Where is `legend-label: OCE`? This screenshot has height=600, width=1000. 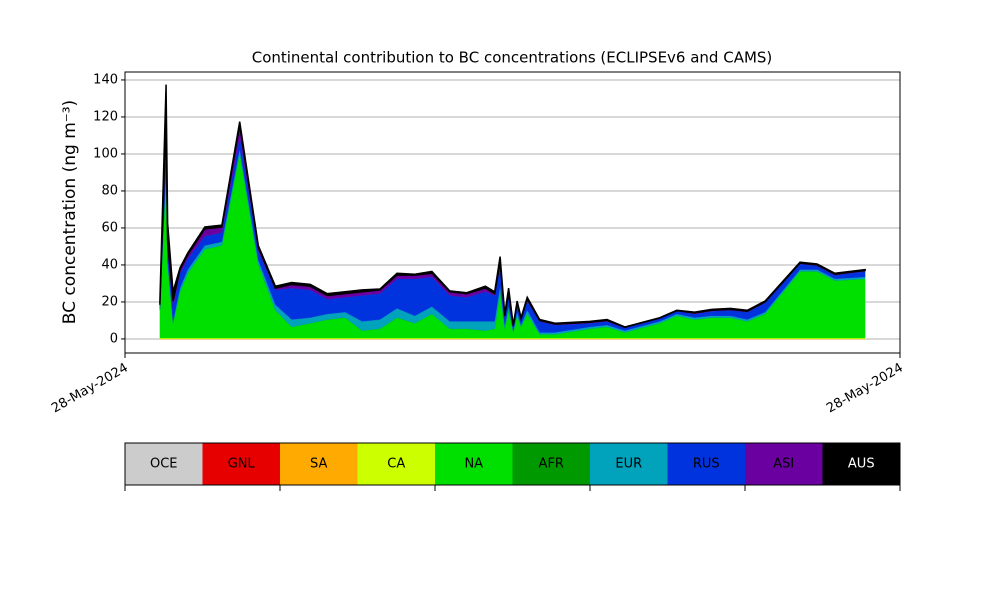 legend-label: OCE is located at coordinates (164, 464).